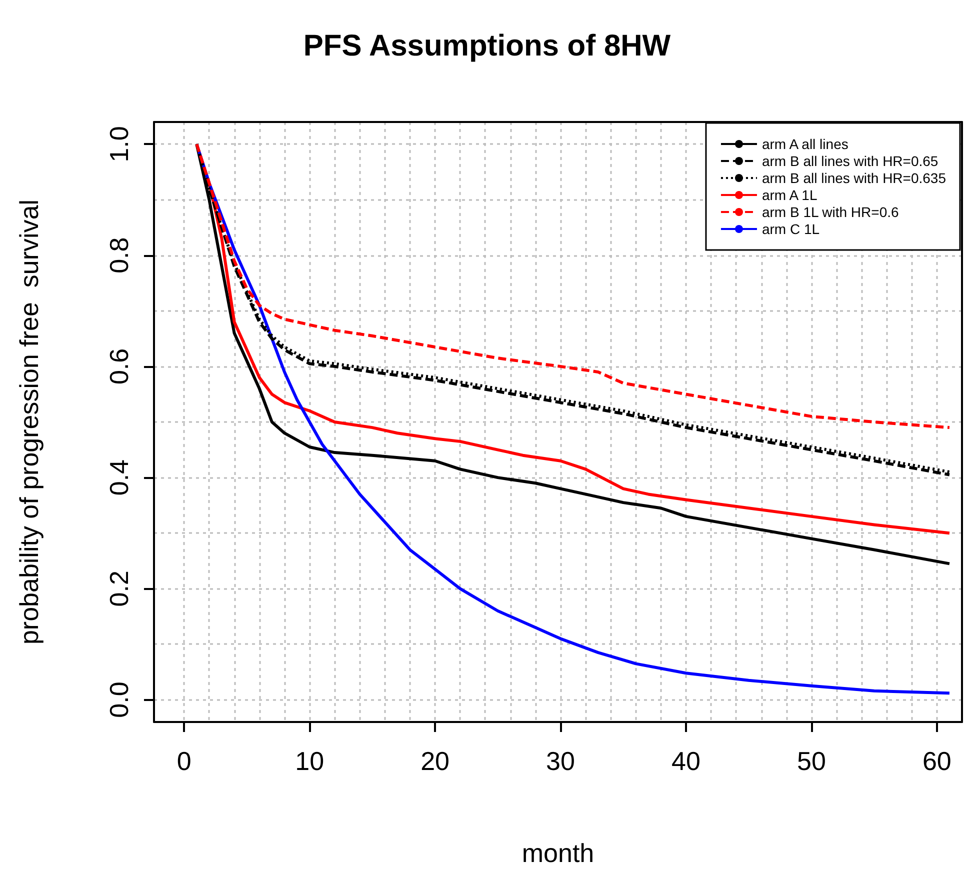 The image size is (974, 890). Describe the element at coordinates (487, 46) in the screenshot. I see `chart-title: PFS Assumptions of 8HW` at that location.